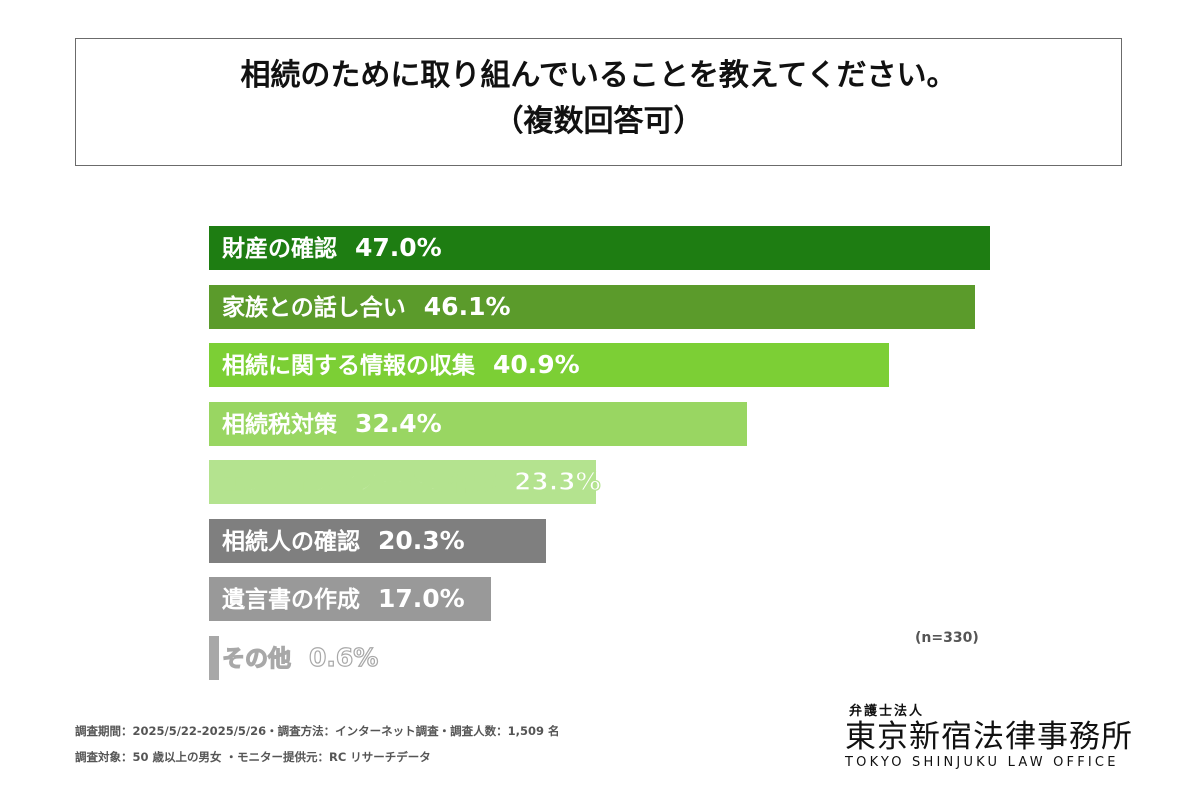 Image resolution: width=1200 pixels, height=800 pixels. Describe the element at coordinates (291, 600) in the screenshot. I see `category-label: 遺言書の作成` at that location.